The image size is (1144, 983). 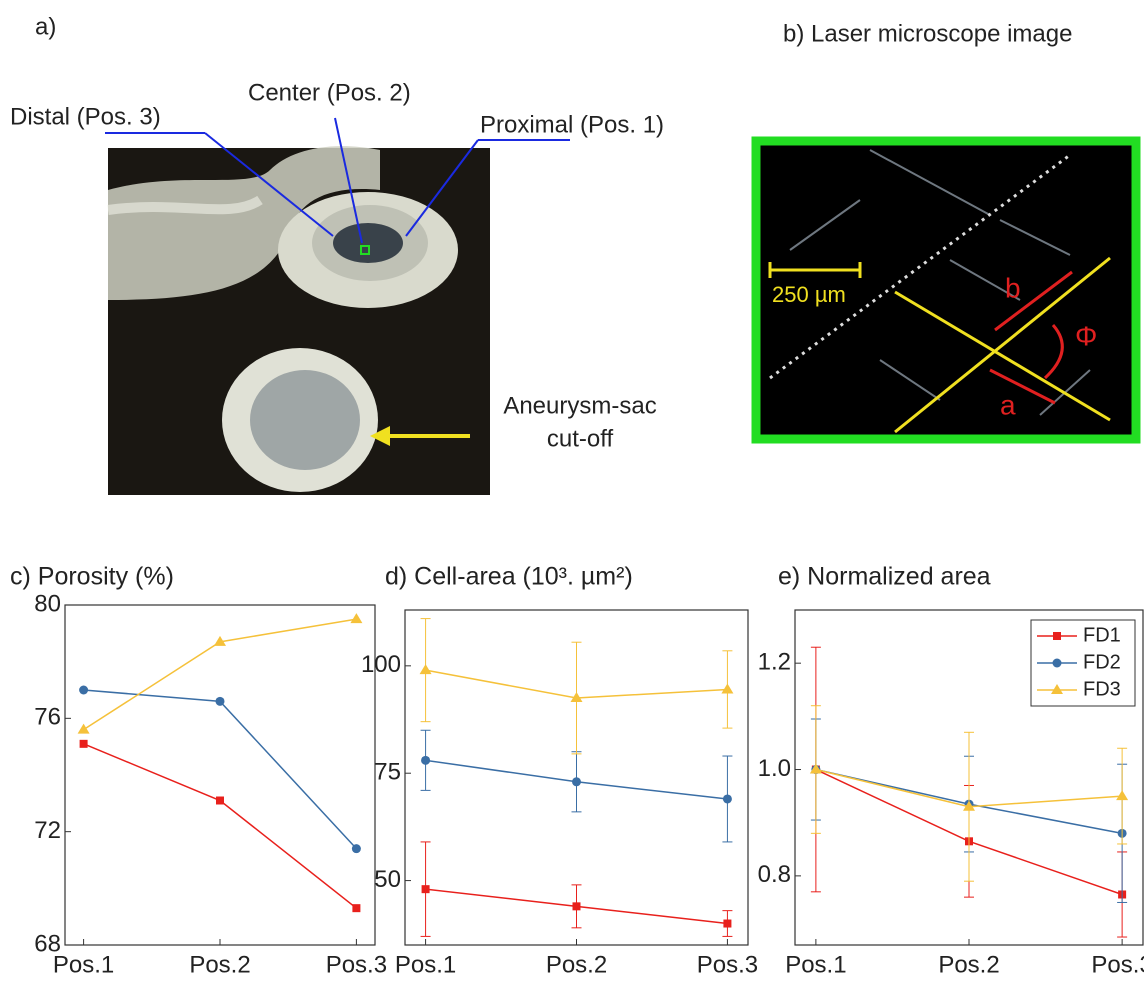 What do you see at coordinates (329, 92) in the screenshot?
I see `annotation: Center (Pos. 2)` at bounding box center [329, 92].